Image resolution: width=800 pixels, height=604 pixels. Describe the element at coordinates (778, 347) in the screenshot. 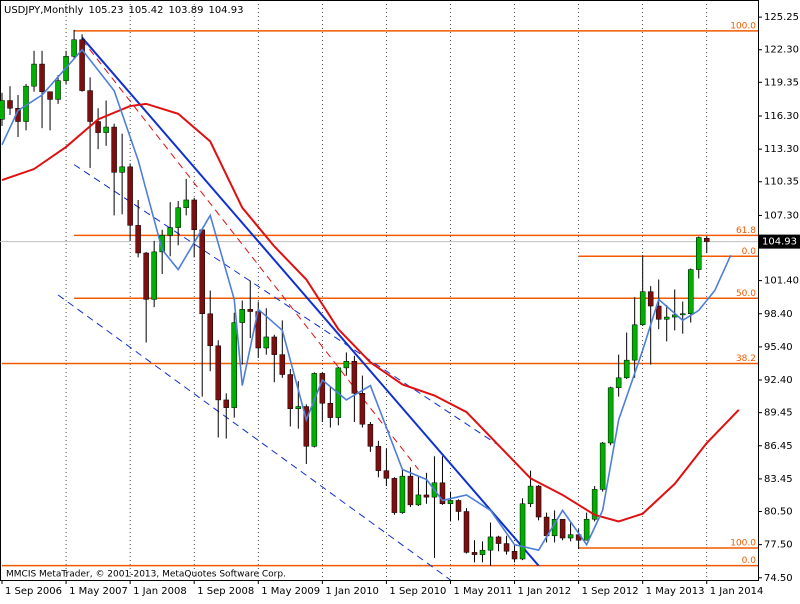

I see `y-tick-label: 95.40` at that location.